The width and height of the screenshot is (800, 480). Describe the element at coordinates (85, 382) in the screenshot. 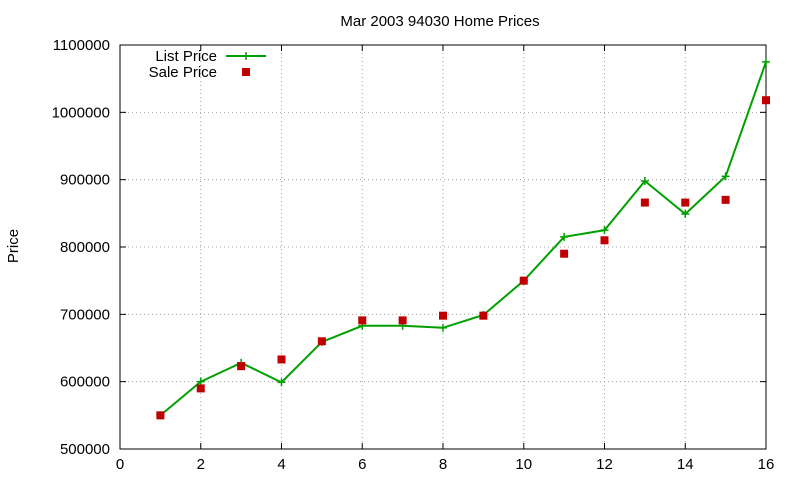

I see `y-tick-label: 600000` at that location.